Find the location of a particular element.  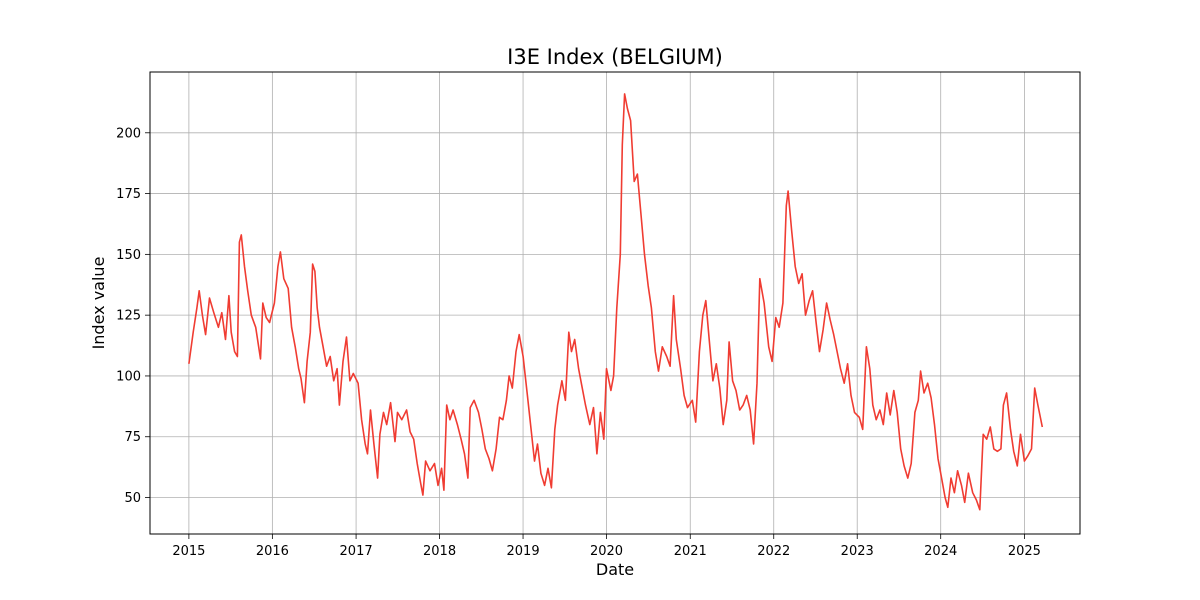

y-tick-label: 200 is located at coordinates (128, 133).